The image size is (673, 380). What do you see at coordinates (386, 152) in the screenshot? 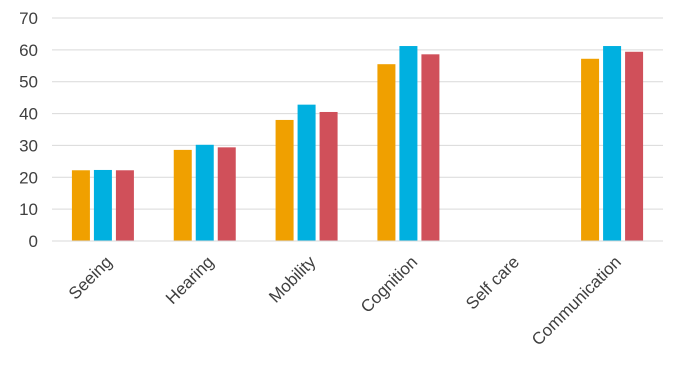
I see `bar-cognition-s1` at bounding box center [386, 152].